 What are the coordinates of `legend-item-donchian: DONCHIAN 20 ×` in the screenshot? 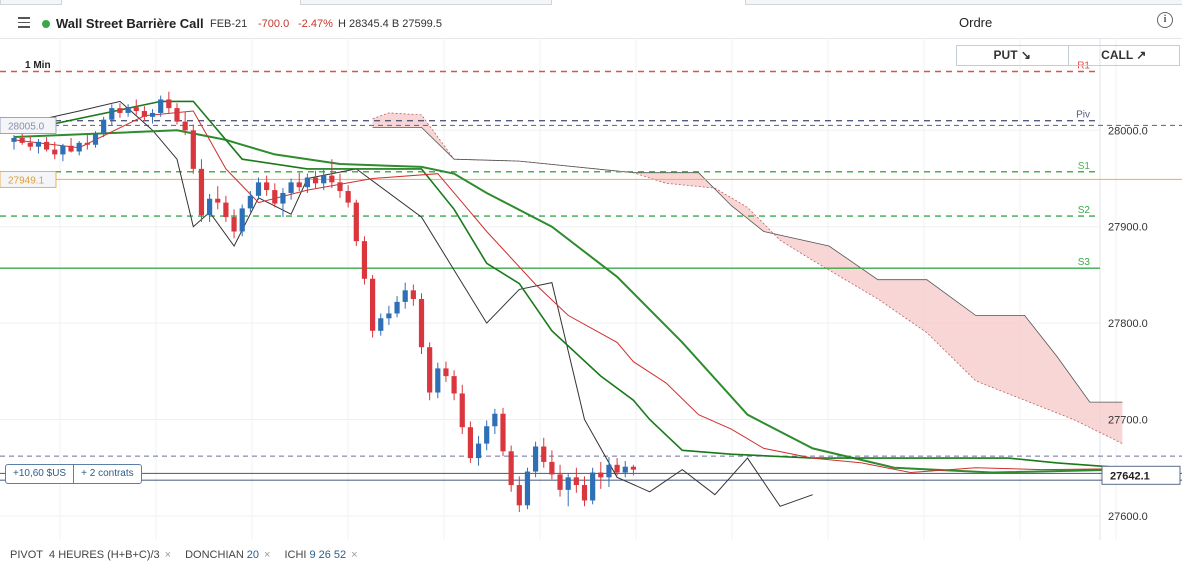 It's located at (227, 555).